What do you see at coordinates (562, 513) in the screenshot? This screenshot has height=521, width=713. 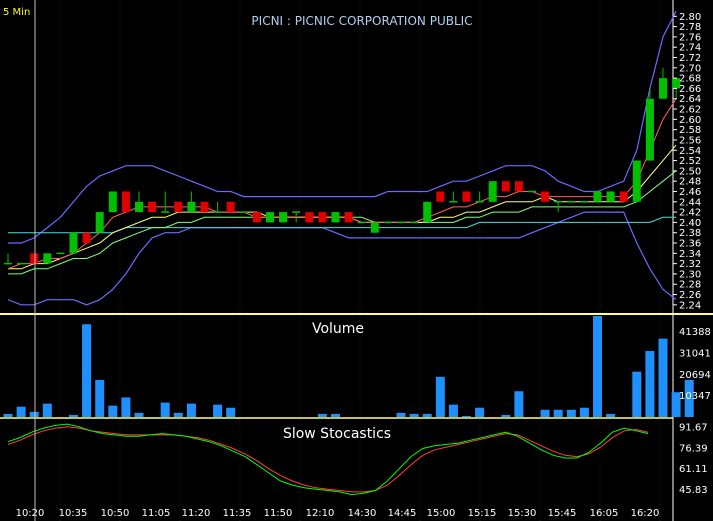 I see `time-tick-label: 15:45` at bounding box center [562, 513].